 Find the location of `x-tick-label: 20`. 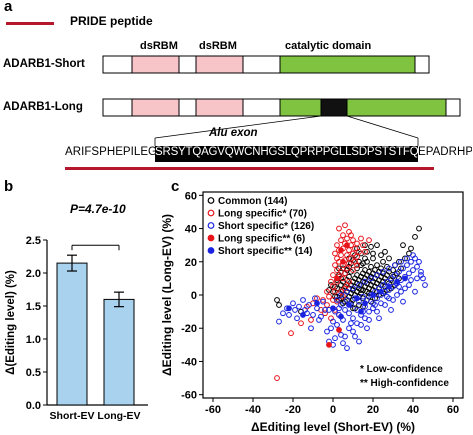

x-tick-label: 20 is located at coordinates (373, 410).